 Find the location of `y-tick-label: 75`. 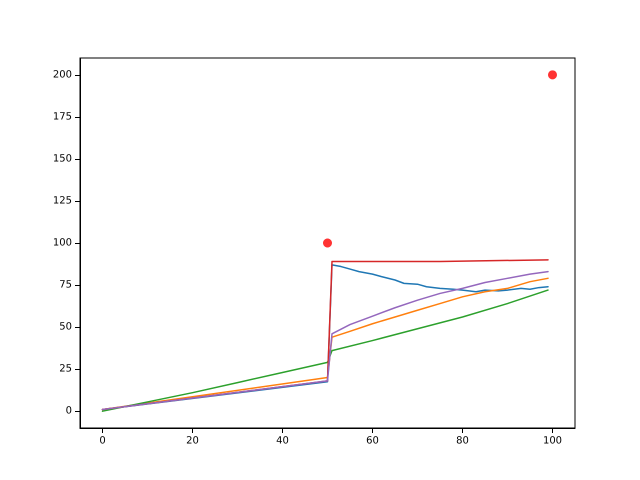

y-tick-label: 75 is located at coordinates (65, 285).